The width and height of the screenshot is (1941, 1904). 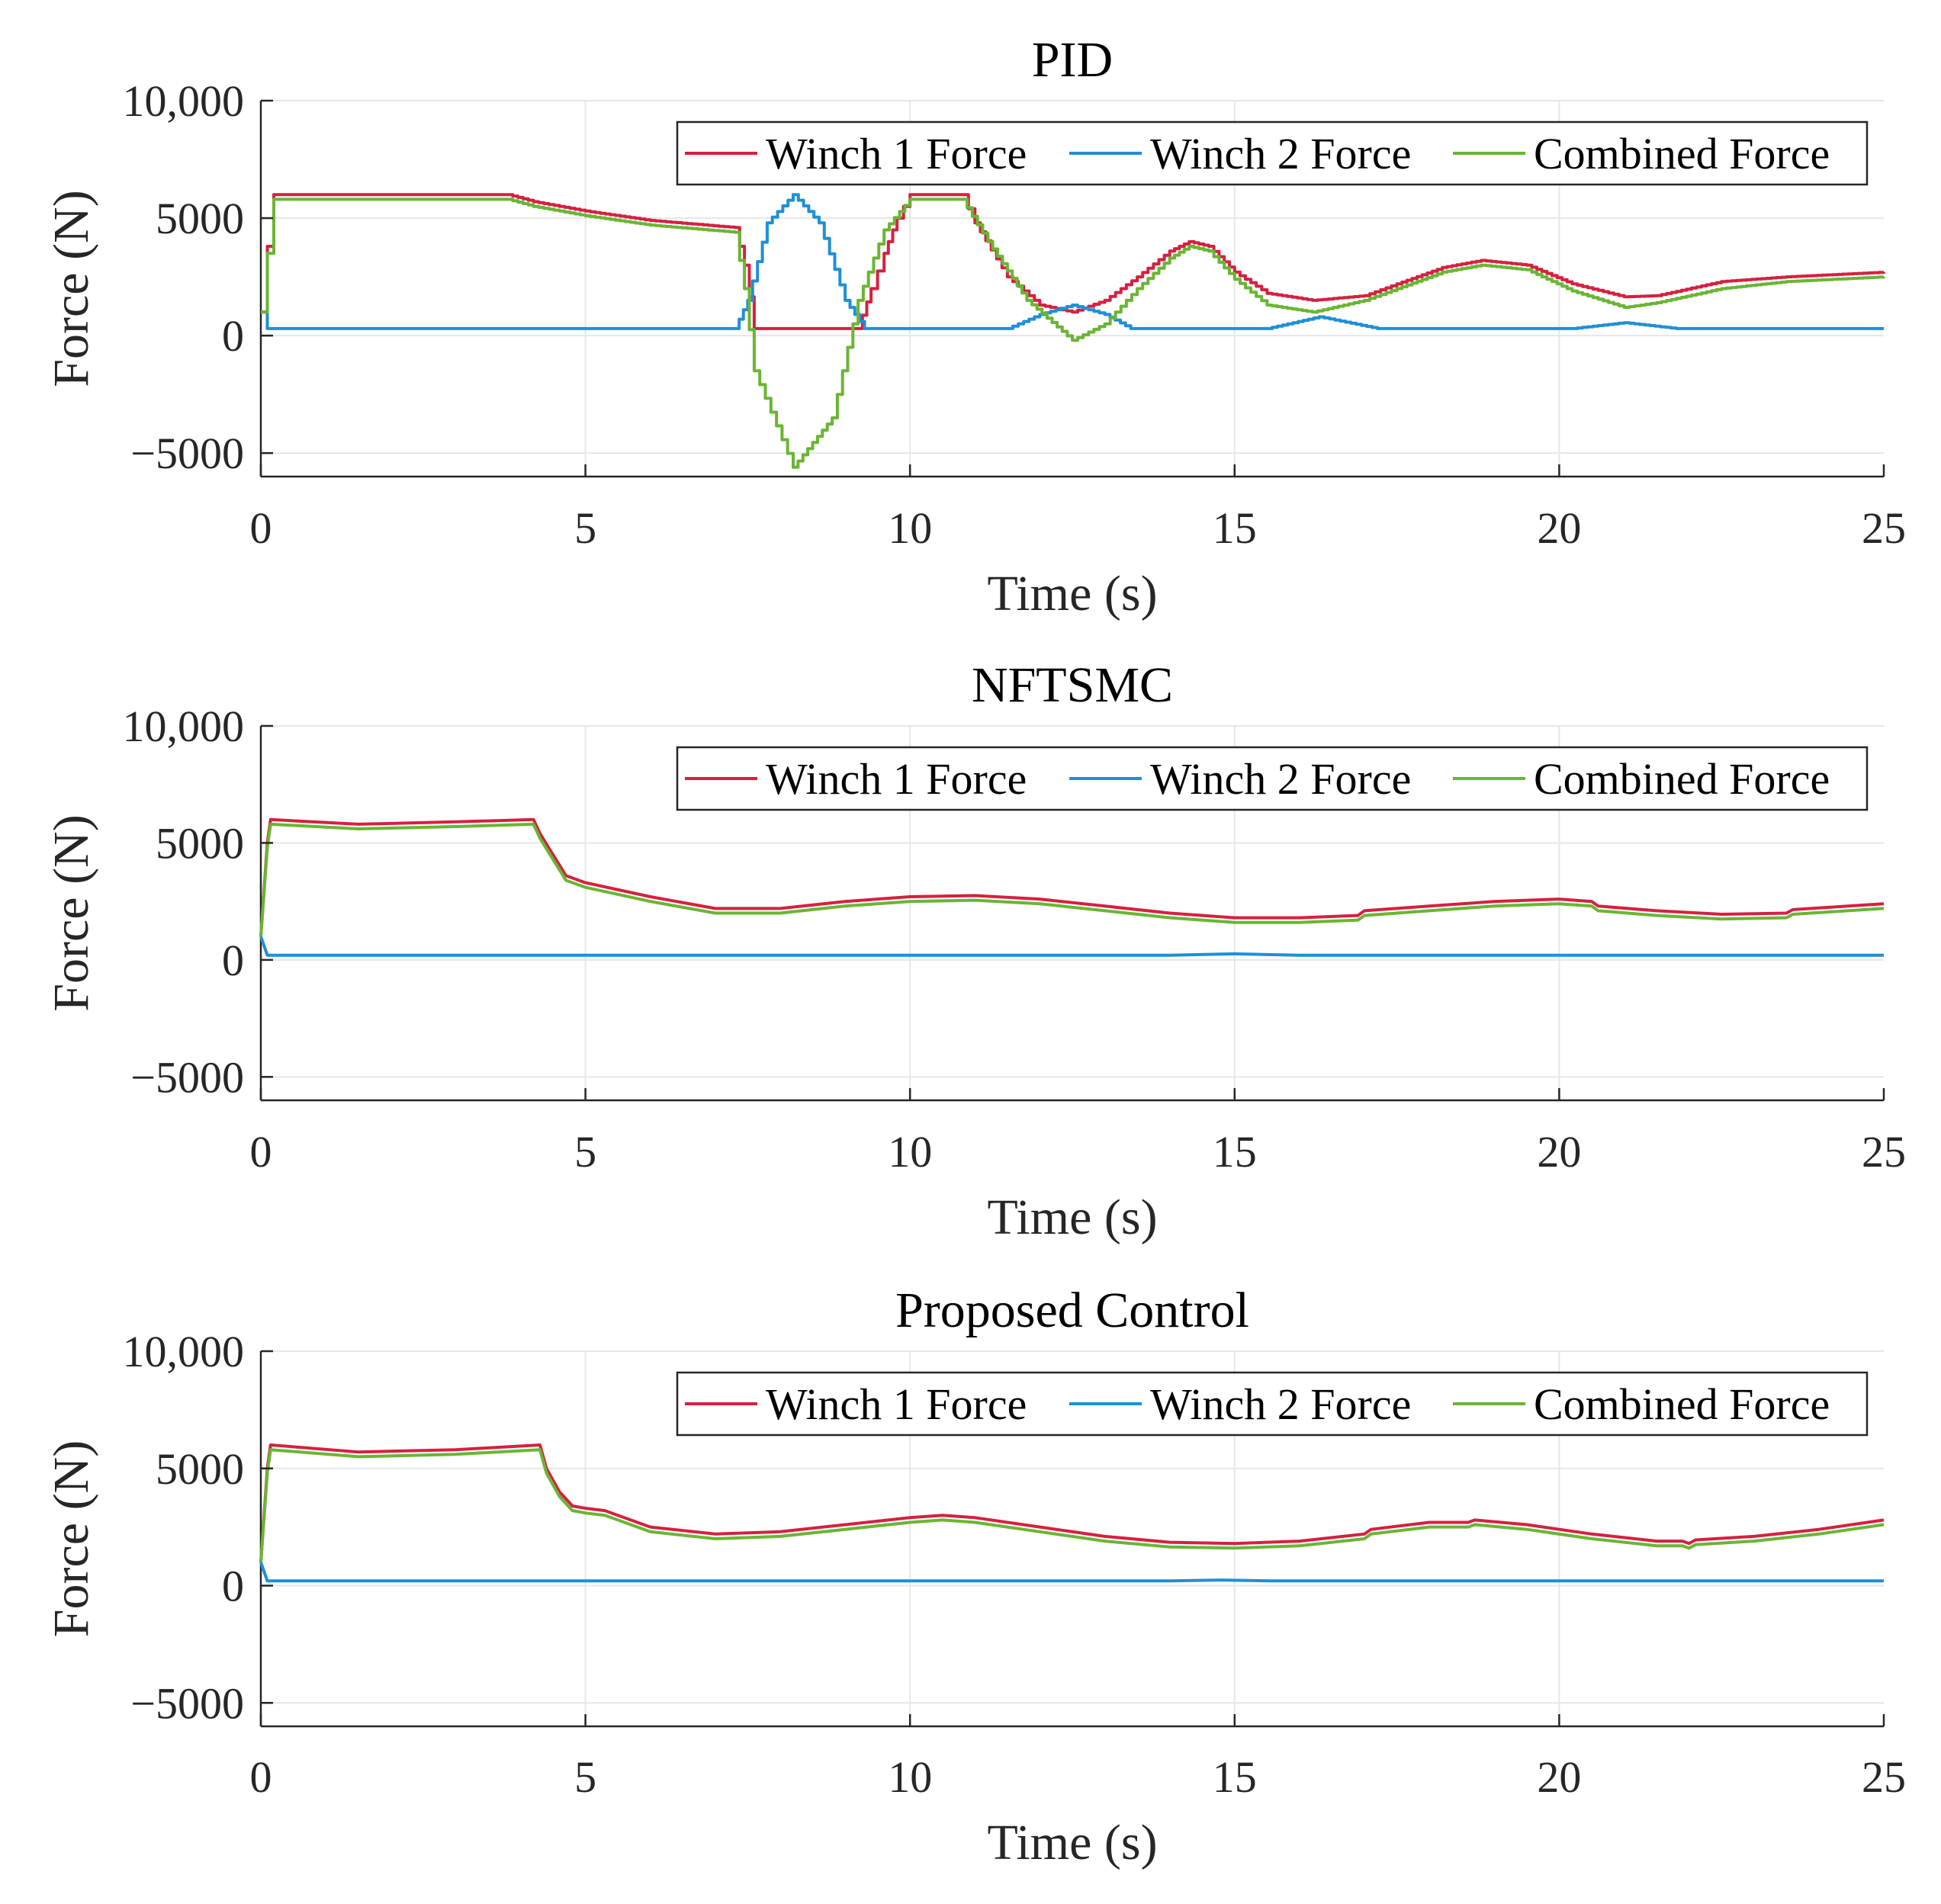 I want to click on chart-title: Proposed Control, so click(x=1072, y=1310).